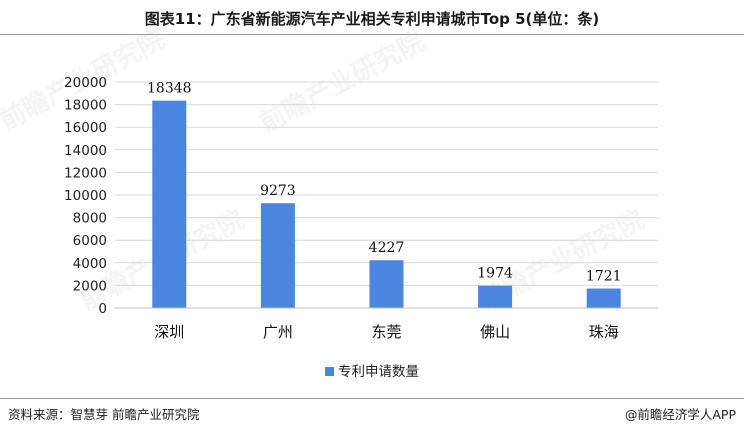 Image resolution: width=744 pixels, height=430 pixels. Describe the element at coordinates (85, 128) in the screenshot. I see `y-tick-label: 16000` at that location.